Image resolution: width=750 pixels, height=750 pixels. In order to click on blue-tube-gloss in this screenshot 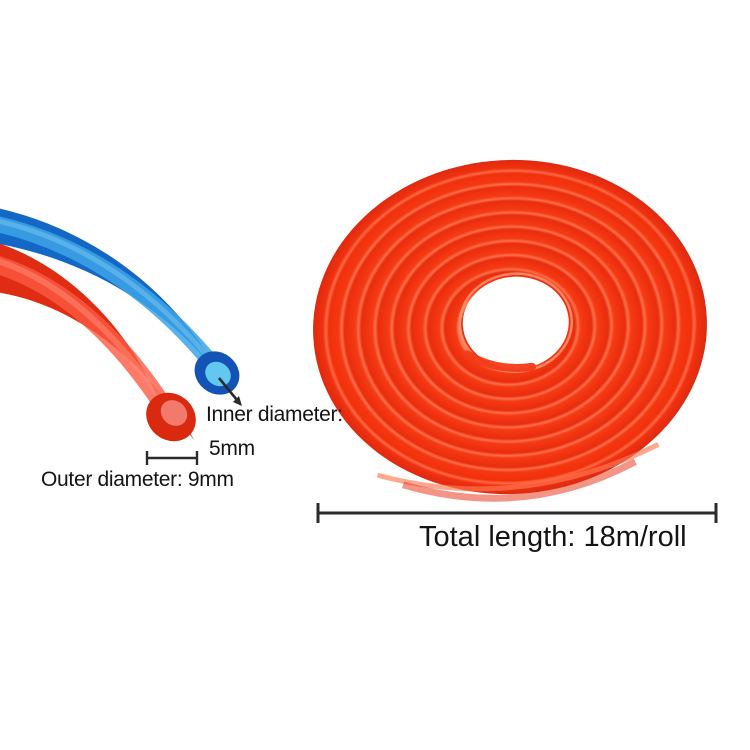, I will do `click(104, 288)`.